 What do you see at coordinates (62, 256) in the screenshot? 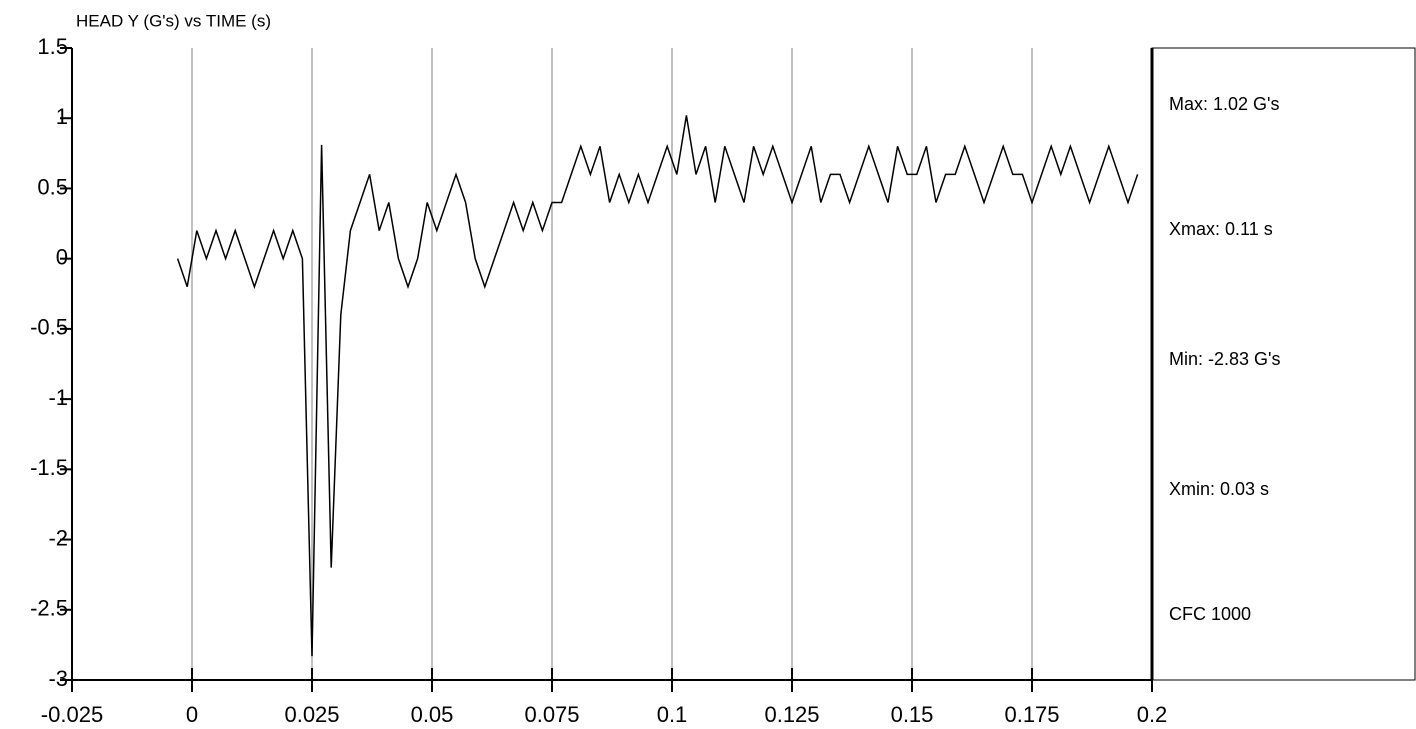
I see `y-tick-label: 0` at bounding box center [62, 256].